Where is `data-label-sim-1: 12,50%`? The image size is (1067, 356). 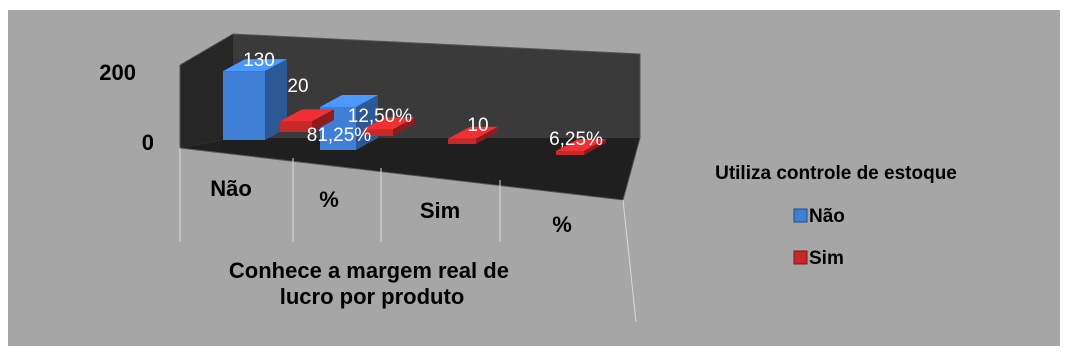
data-label-sim-1: 12,50% is located at coordinates (380, 116).